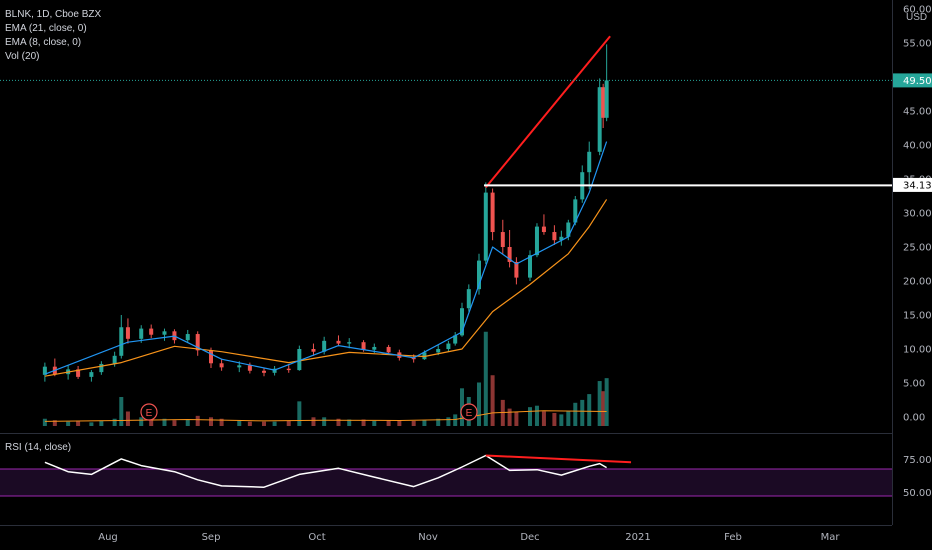 The height and width of the screenshot is (550, 932). What do you see at coordinates (53, 14) in the screenshot?
I see `symbol-label: BLNK, 1D, Cboe BZX` at bounding box center [53, 14].